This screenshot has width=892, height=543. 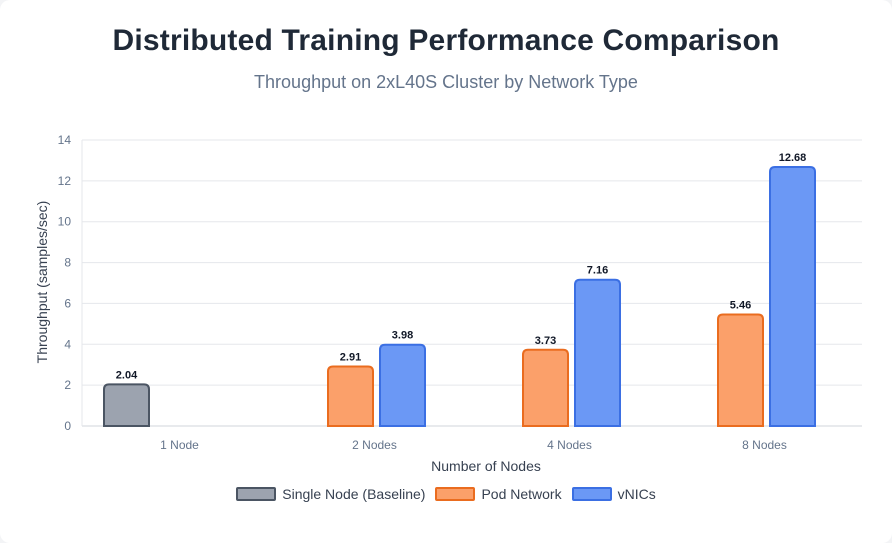 I want to click on x-tick-label: 2 Nodes, so click(x=374, y=445).